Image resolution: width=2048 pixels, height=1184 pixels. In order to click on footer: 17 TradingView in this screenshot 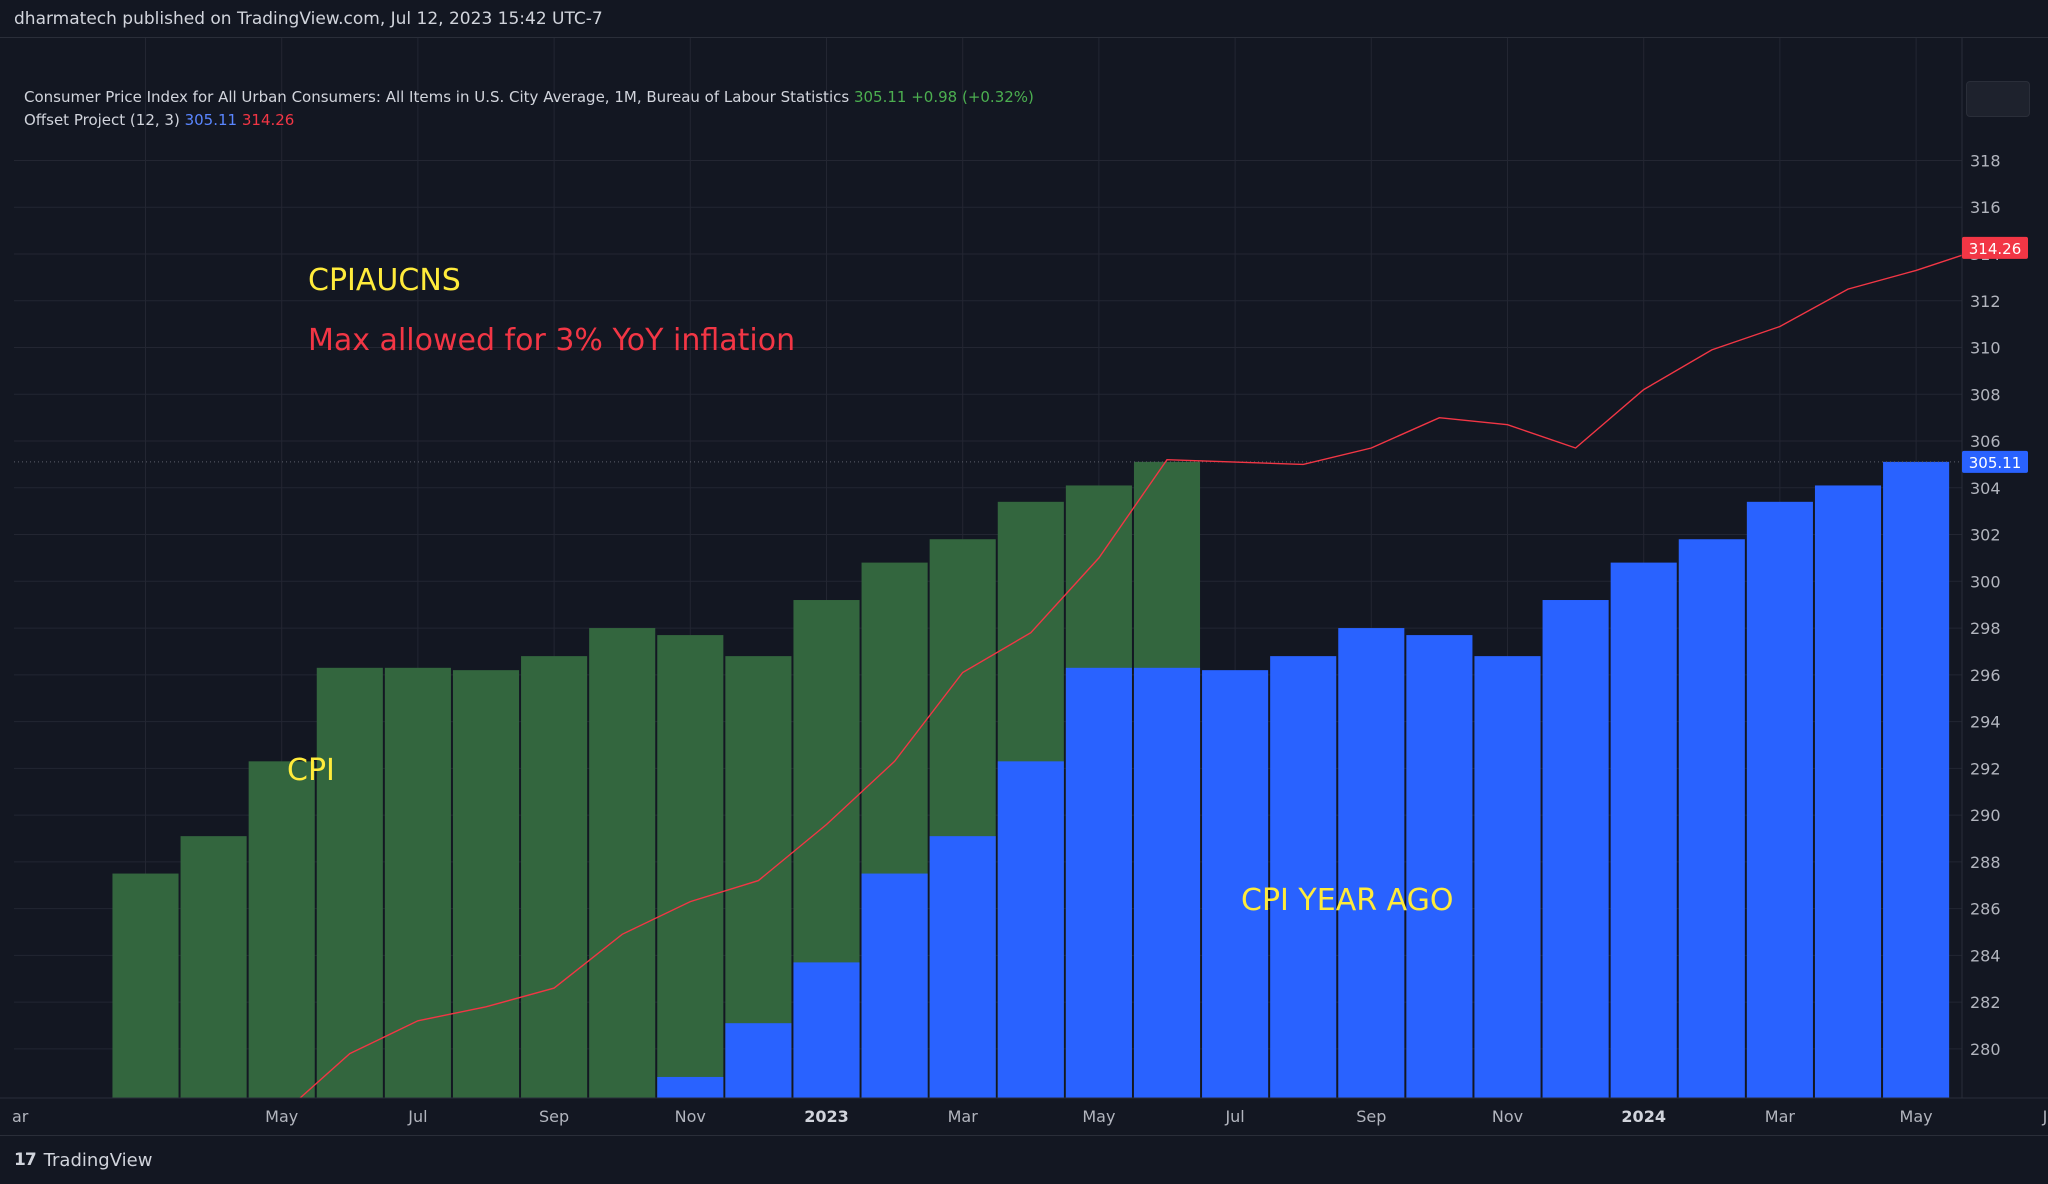, I will do `click(1024, 1160)`.